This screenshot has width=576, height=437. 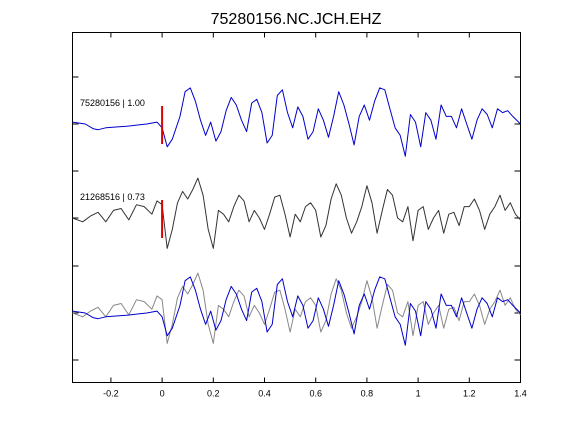 What do you see at coordinates (520, 394) in the screenshot?
I see `x-tick-label: 1.4` at bounding box center [520, 394].